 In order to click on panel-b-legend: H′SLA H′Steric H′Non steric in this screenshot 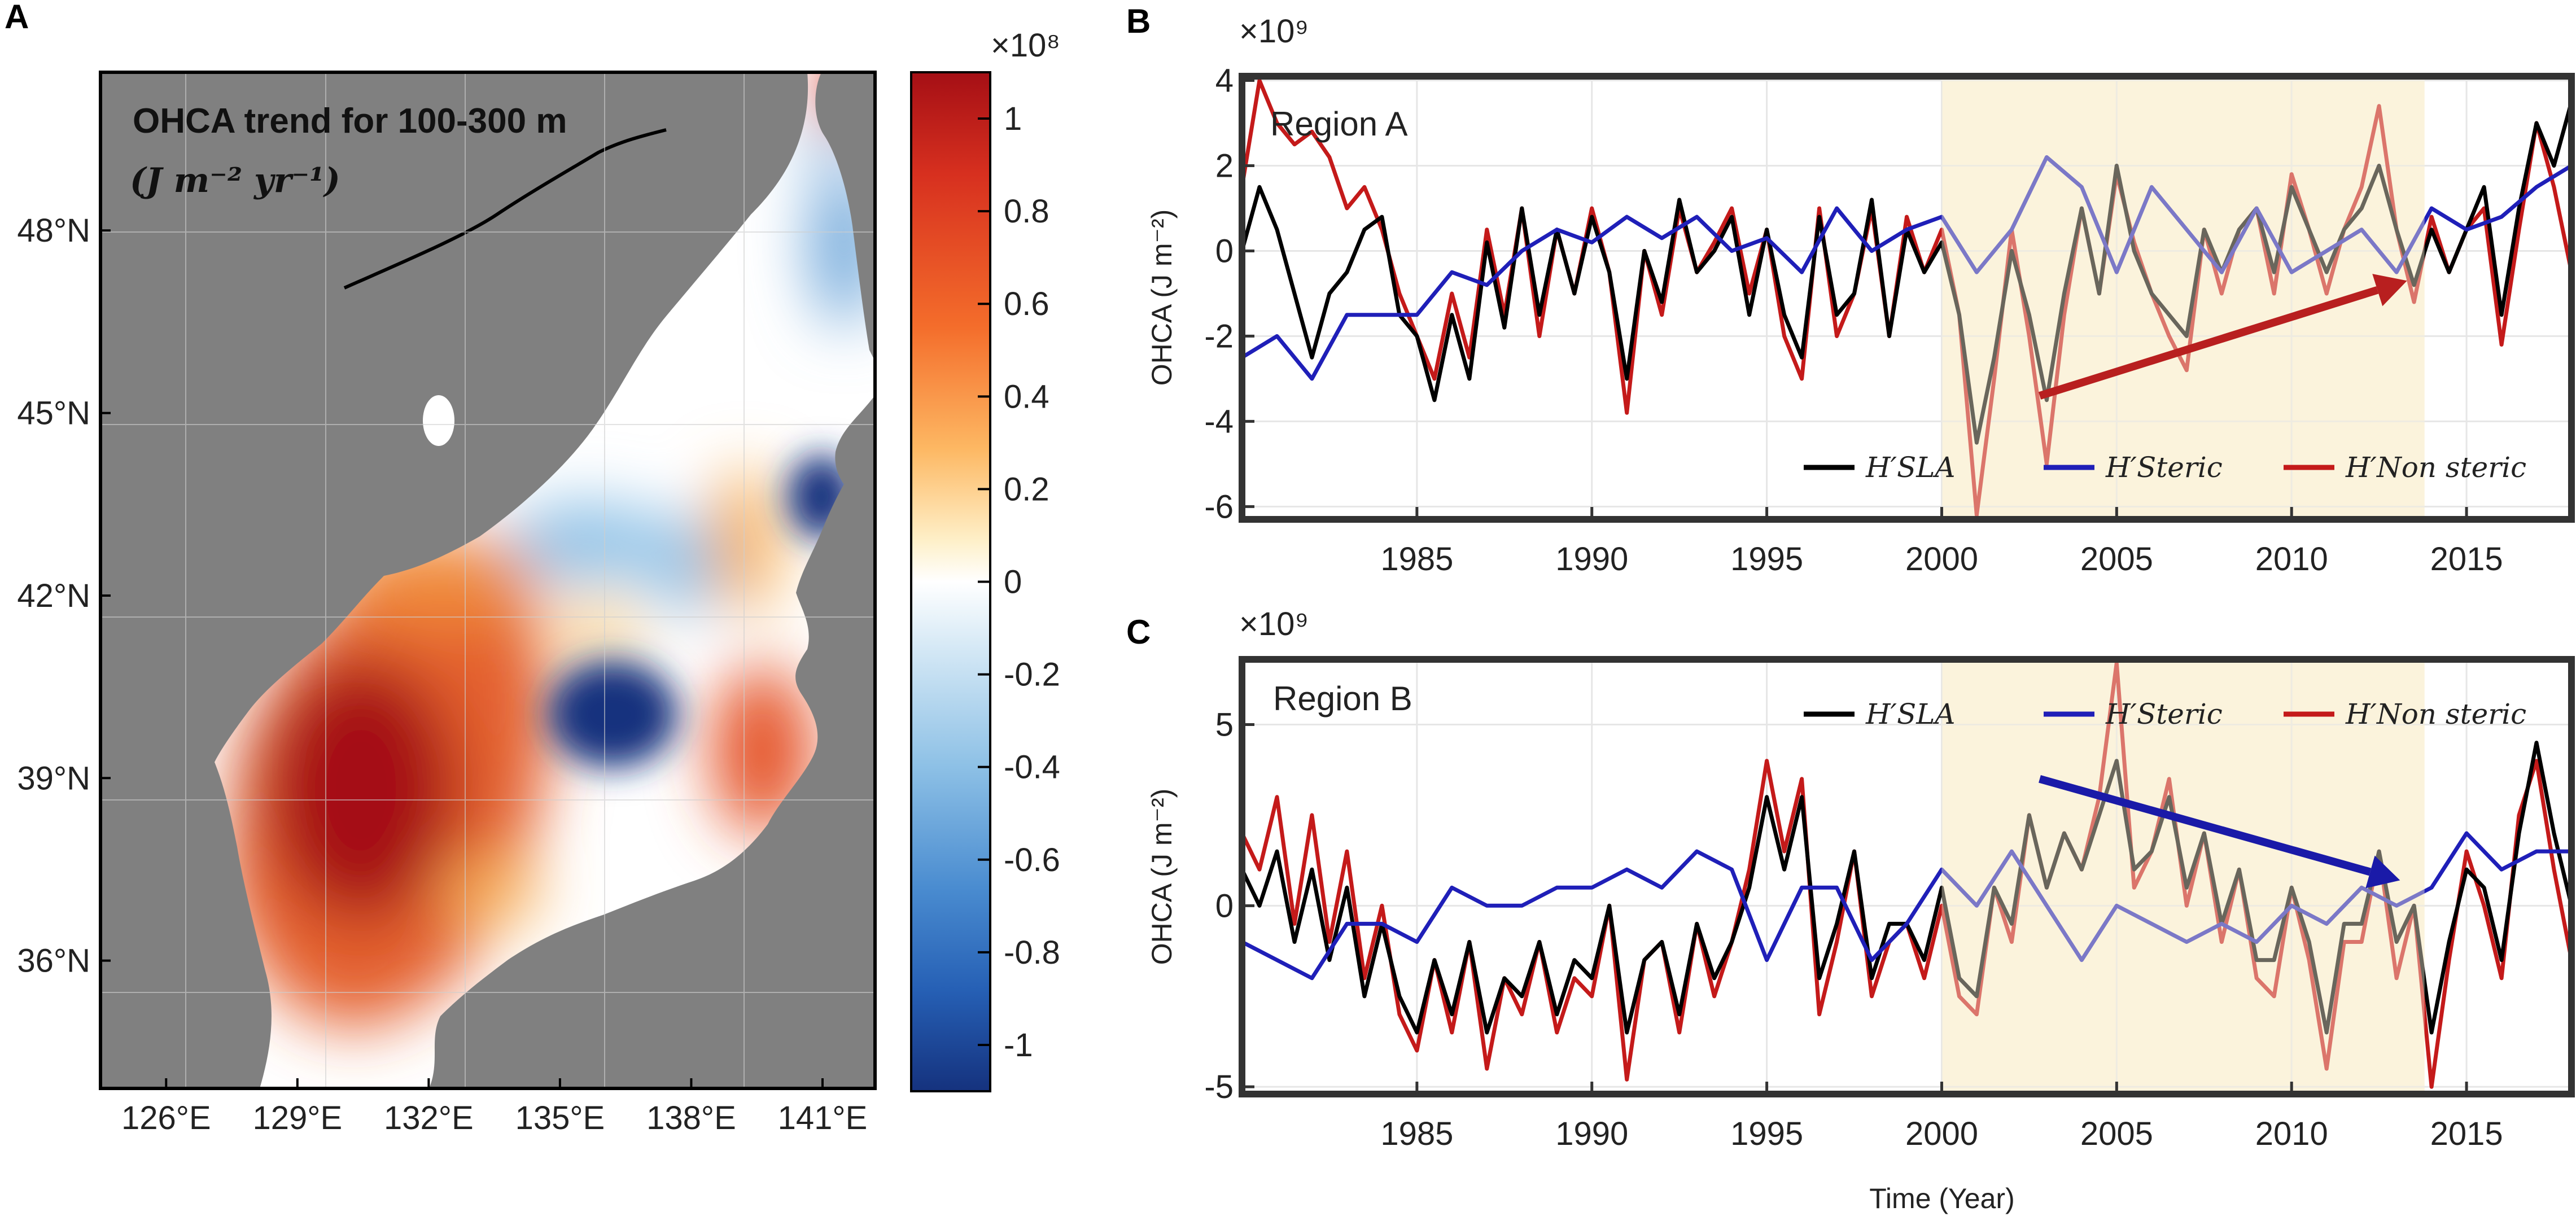, I will do `click(2165, 467)`.